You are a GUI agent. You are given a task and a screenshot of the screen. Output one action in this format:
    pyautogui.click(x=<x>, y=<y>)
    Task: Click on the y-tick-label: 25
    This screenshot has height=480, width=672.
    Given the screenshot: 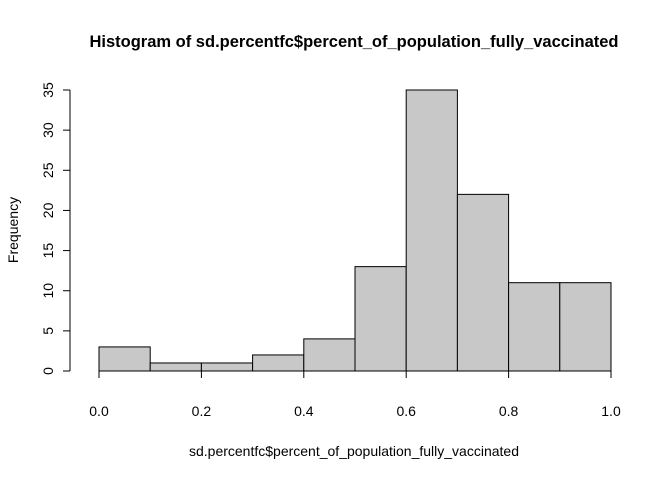 What is the action you would take?
    pyautogui.click(x=48, y=170)
    